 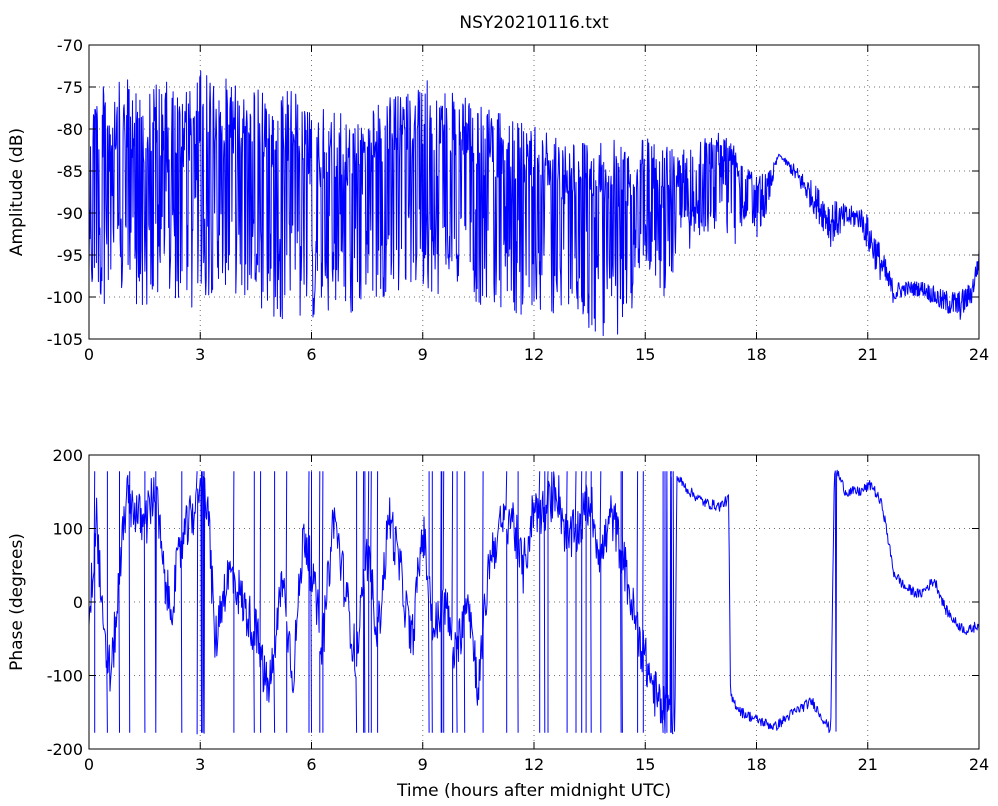 What do you see at coordinates (65, 749) in the screenshot?
I see `y-tick-label: -200` at bounding box center [65, 749].